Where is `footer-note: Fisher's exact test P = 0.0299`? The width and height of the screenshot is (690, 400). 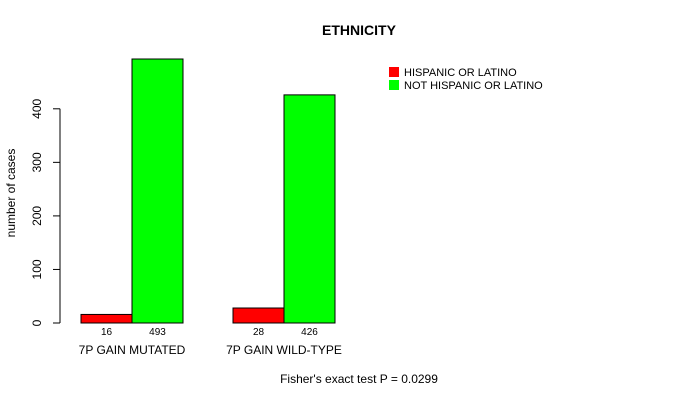 footer-note: Fisher's exact test P = 0.0299 is located at coordinates (359, 379).